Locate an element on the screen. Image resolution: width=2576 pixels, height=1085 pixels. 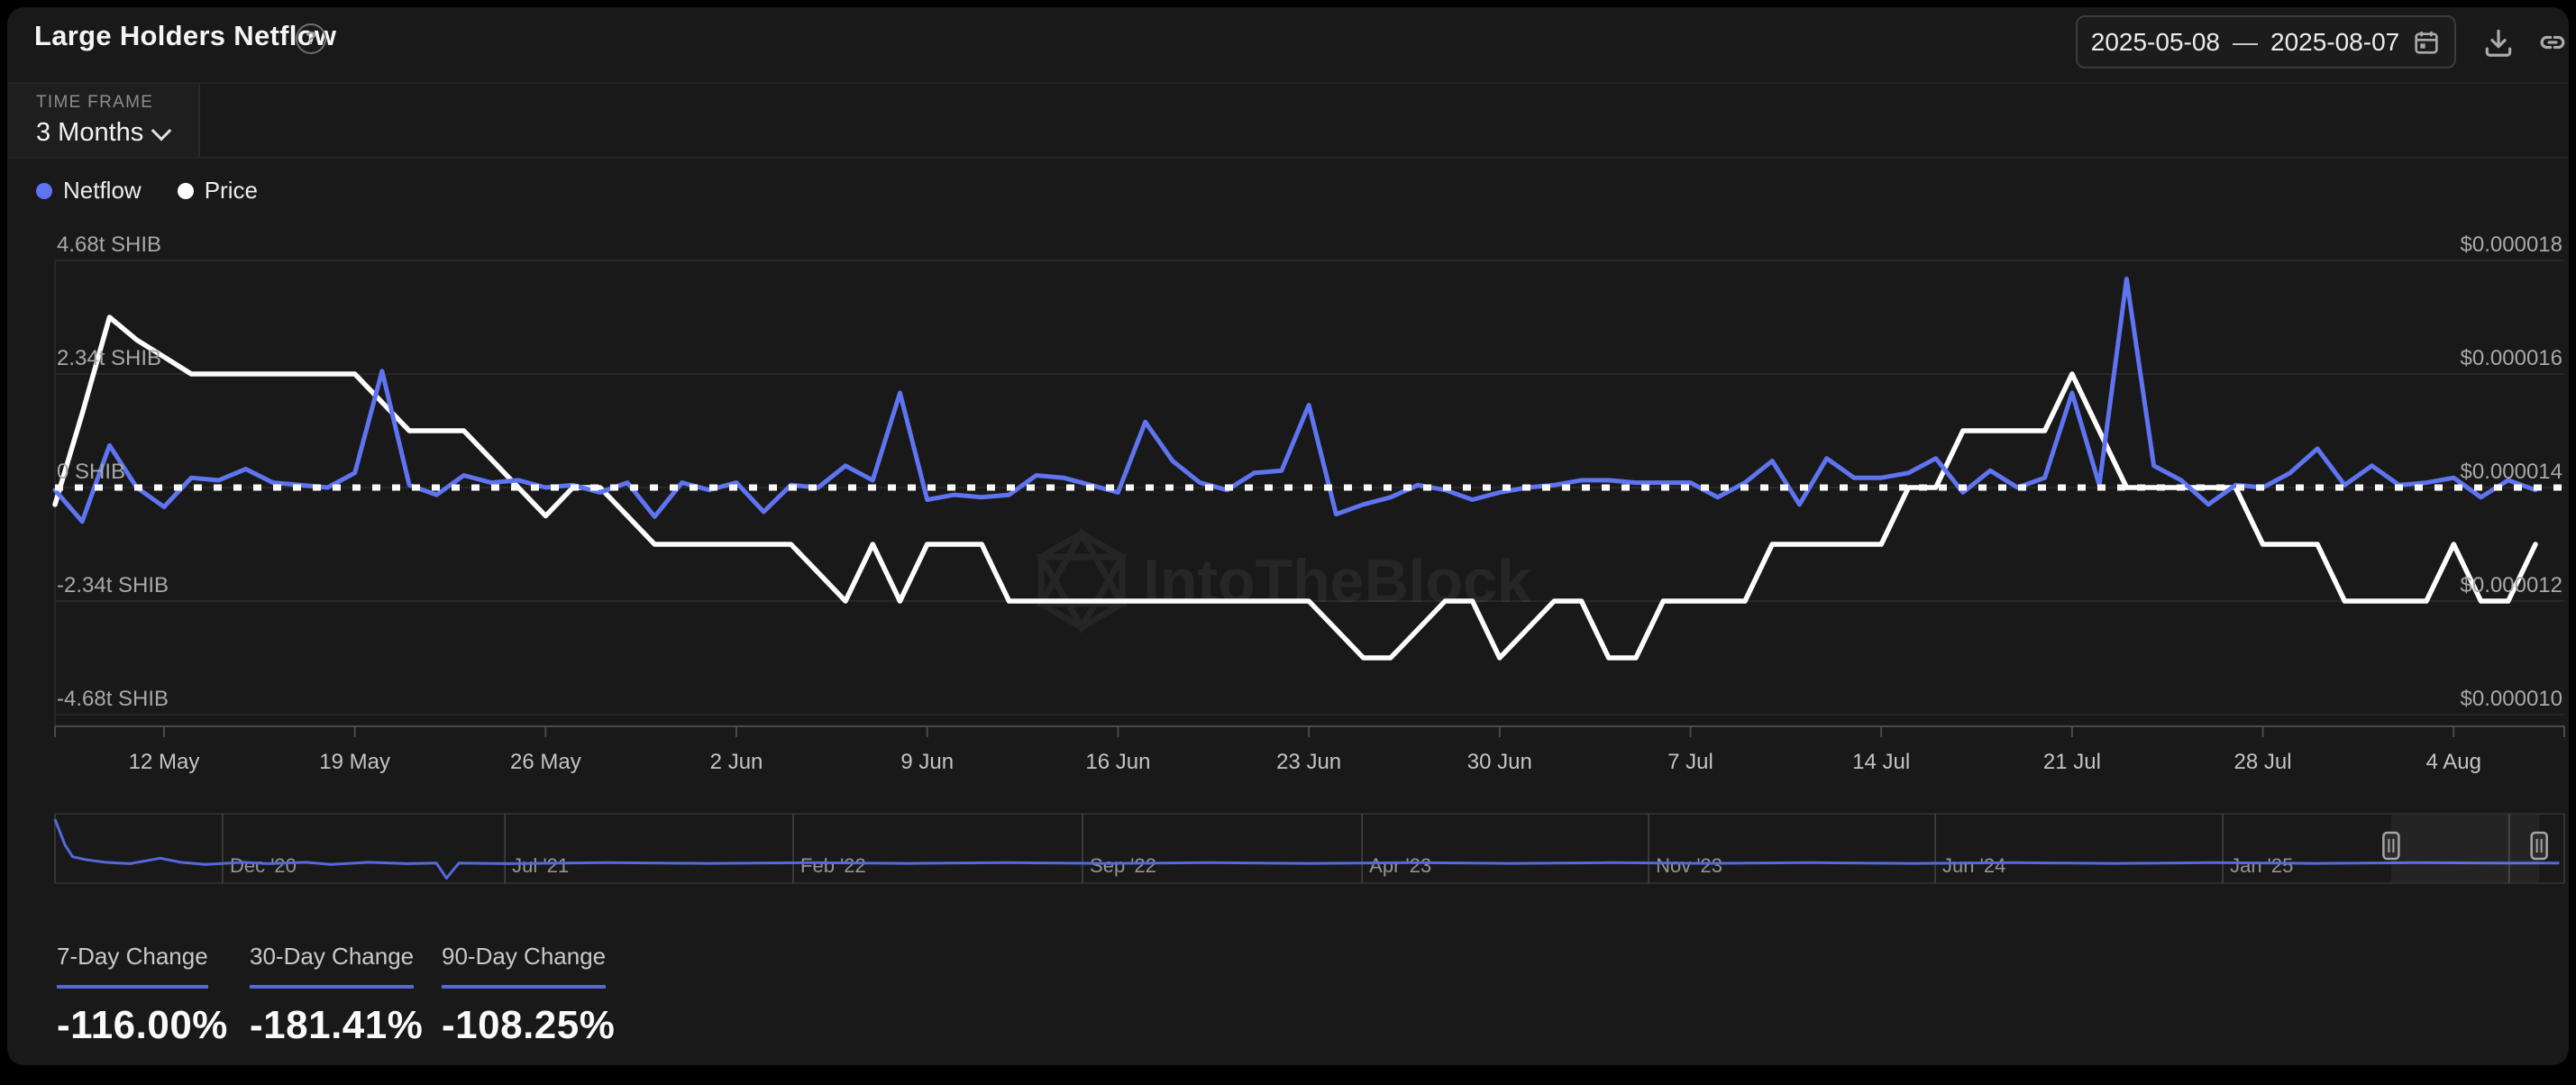
download-button is located at coordinates (2498, 42).